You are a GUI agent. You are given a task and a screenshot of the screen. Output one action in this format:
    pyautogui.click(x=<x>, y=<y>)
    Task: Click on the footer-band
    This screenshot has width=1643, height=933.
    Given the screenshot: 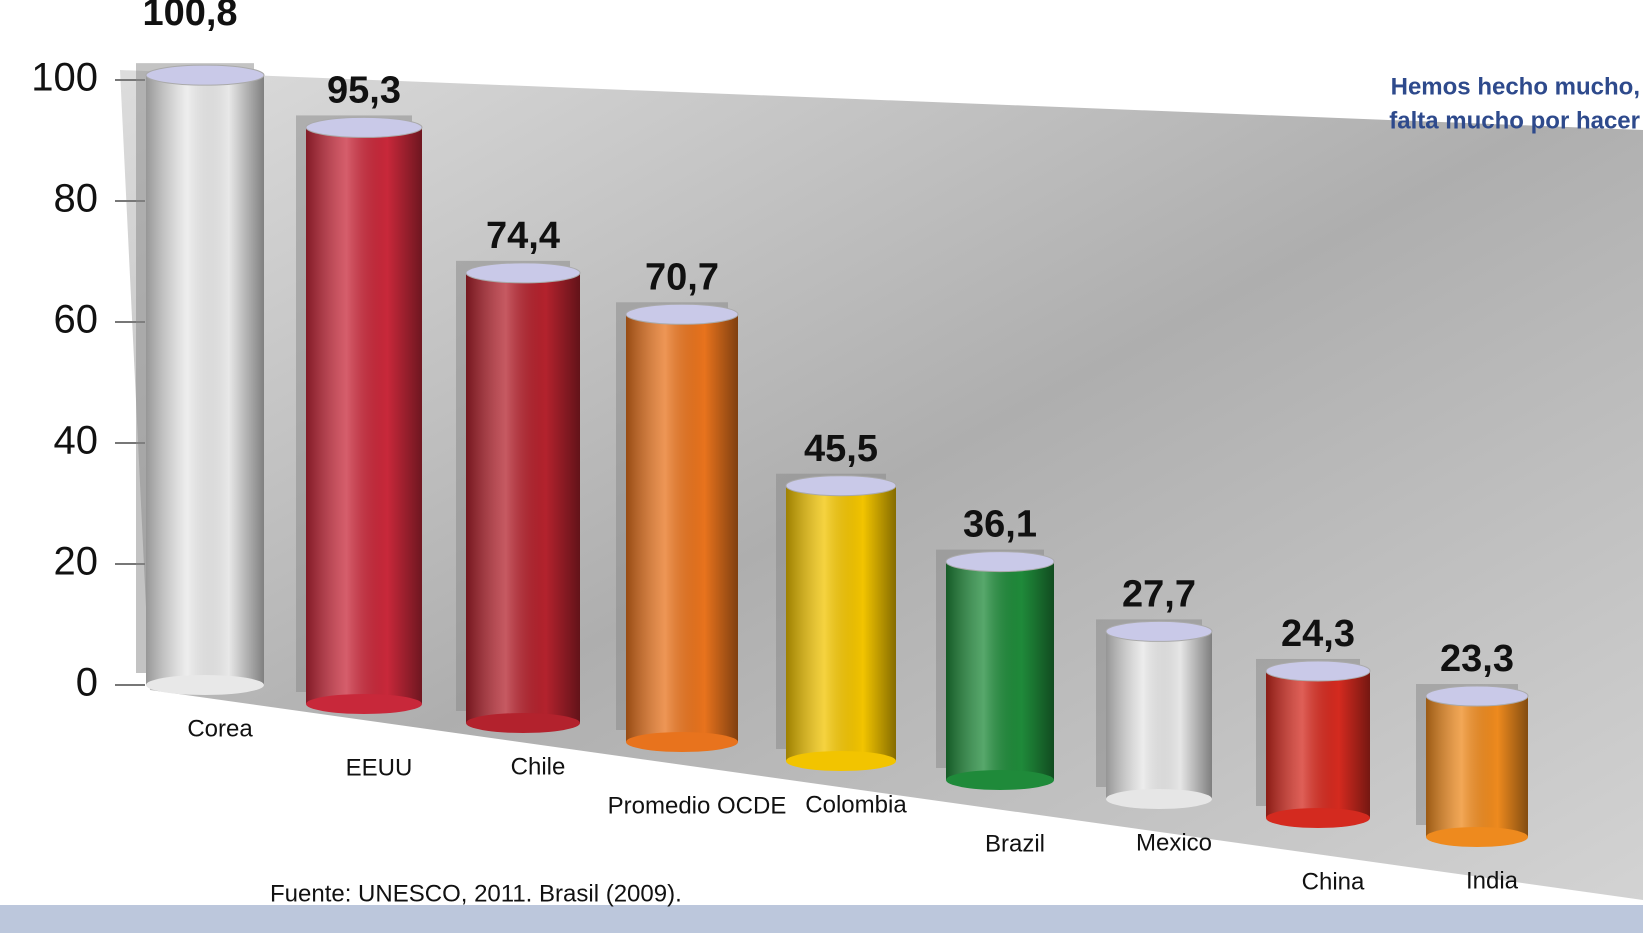 What is the action you would take?
    pyautogui.click(x=821, y=919)
    